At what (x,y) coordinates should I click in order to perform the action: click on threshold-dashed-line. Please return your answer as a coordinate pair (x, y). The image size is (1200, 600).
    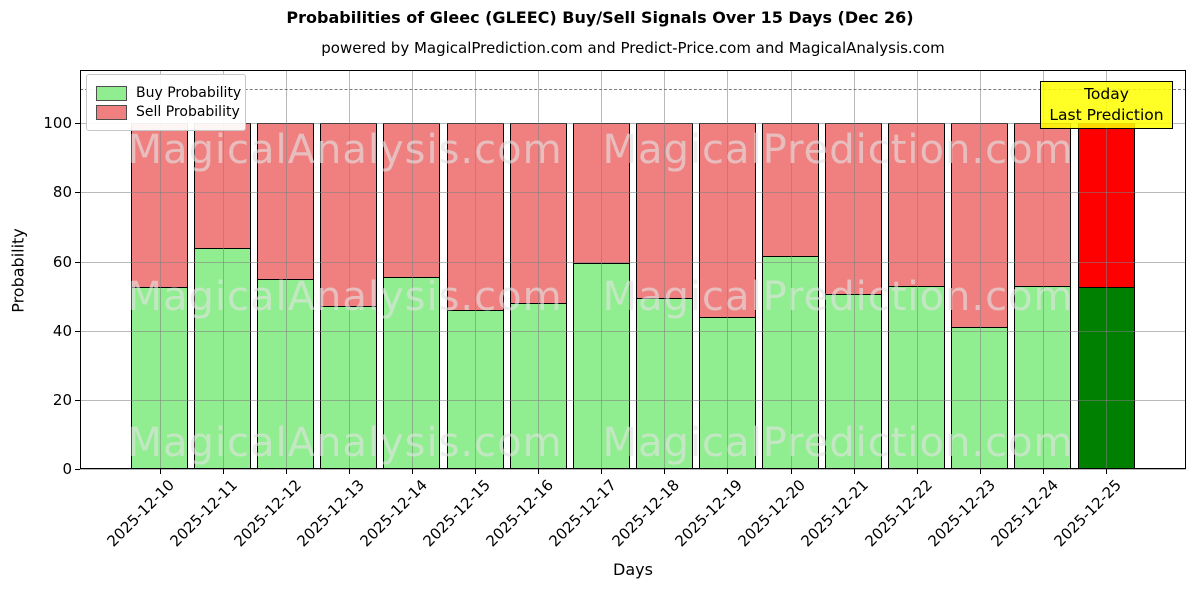
    Looking at the image, I should click on (633, 89).